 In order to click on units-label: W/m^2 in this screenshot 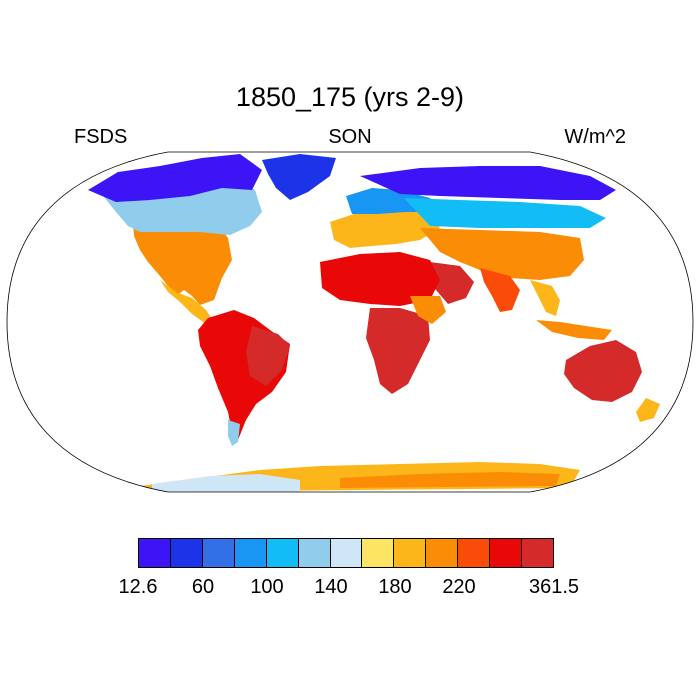, I will do `click(595, 137)`.